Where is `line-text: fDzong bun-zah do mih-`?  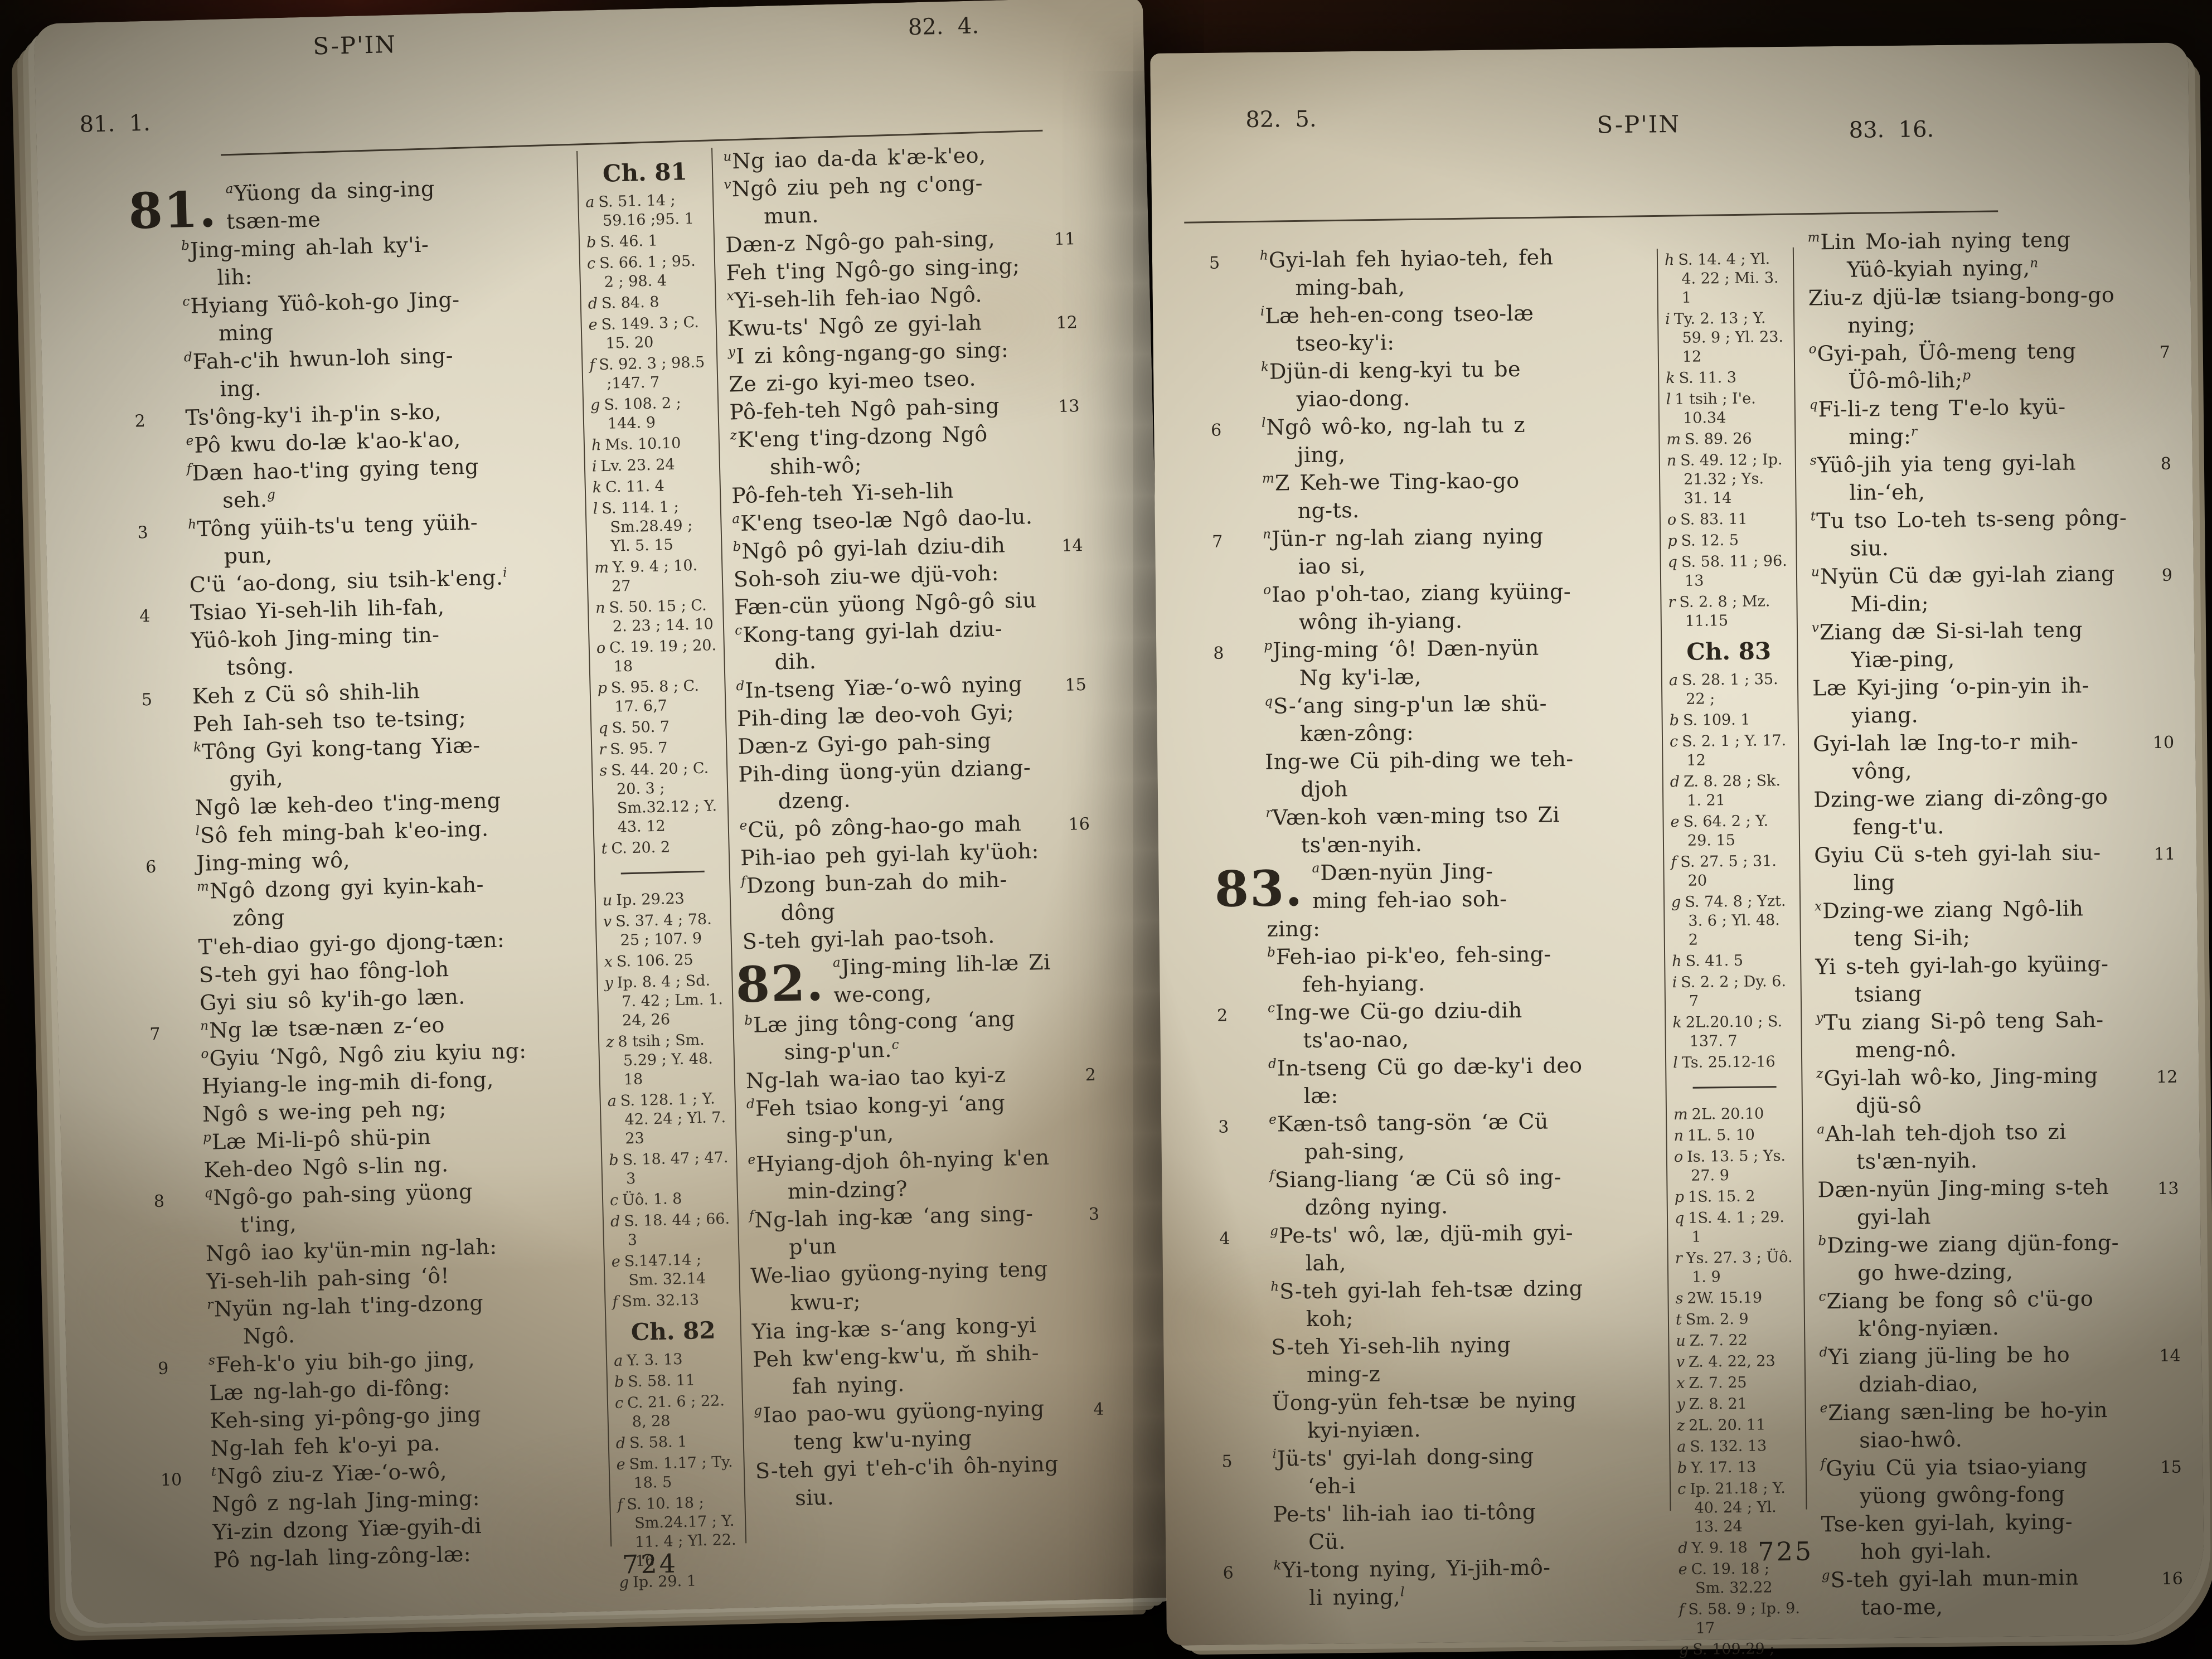 line-text: fDzong bun-zah do mih- is located at coordinates (874, 882).